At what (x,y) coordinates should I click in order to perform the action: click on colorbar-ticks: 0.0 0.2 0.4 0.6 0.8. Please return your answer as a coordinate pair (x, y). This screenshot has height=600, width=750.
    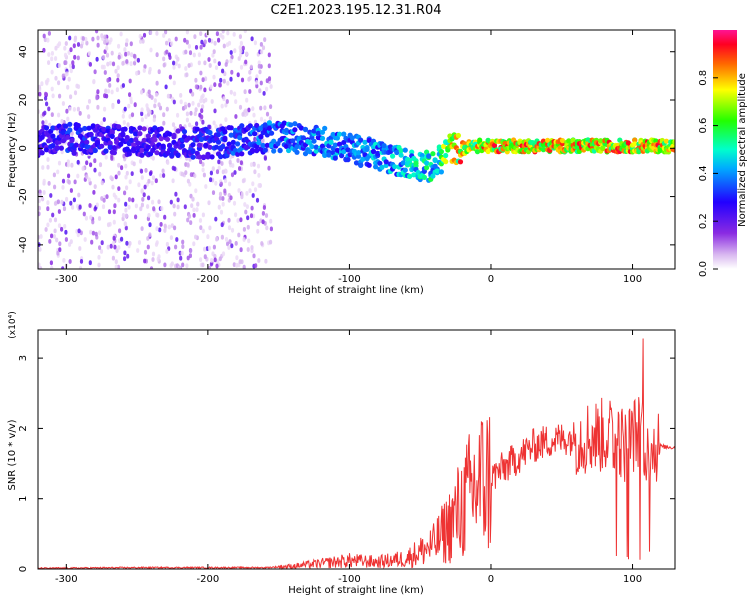
    Looking at the image, I should click on (708, 173).